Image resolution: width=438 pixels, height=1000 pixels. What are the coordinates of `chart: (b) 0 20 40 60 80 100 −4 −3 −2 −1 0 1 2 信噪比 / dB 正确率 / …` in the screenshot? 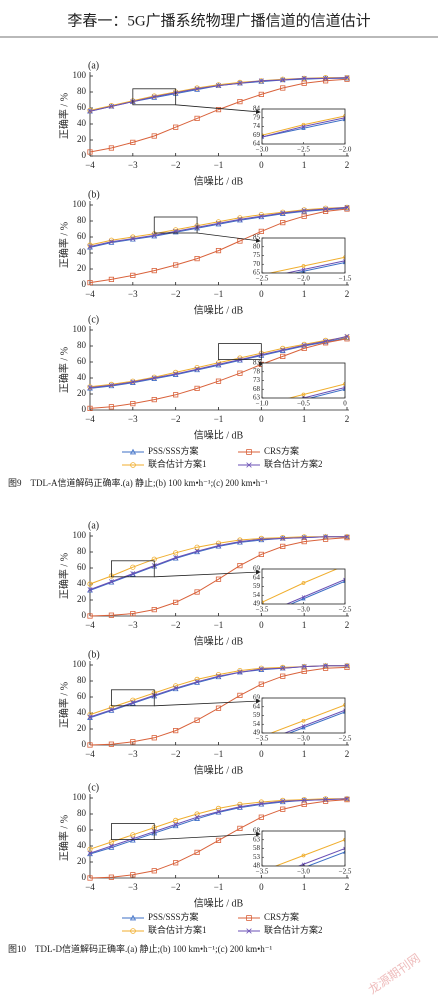 It's located at (243, 734).